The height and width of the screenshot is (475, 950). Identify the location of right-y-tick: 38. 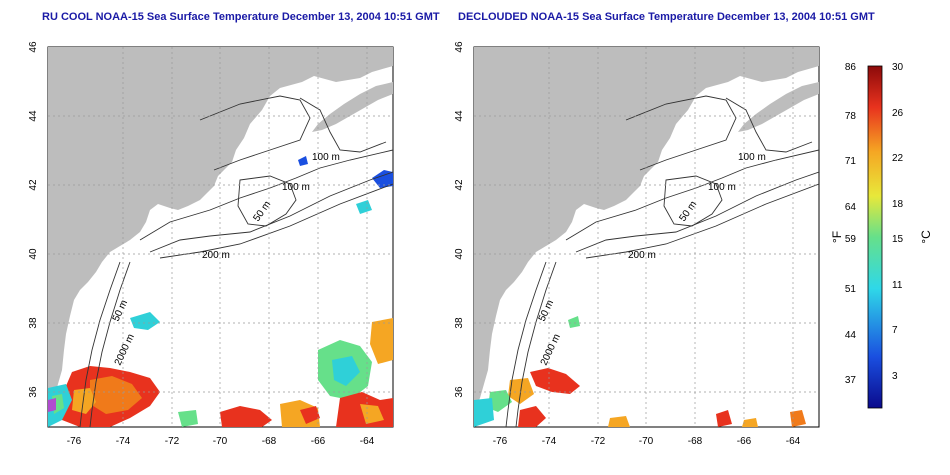
(459, 323).